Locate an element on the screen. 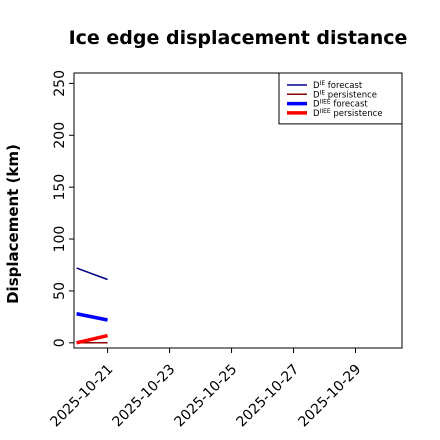 Image resolution: width=440 pixels, height=440 pixels. y-axis-label: Displacement (km) is located at coordinates (13, 224).